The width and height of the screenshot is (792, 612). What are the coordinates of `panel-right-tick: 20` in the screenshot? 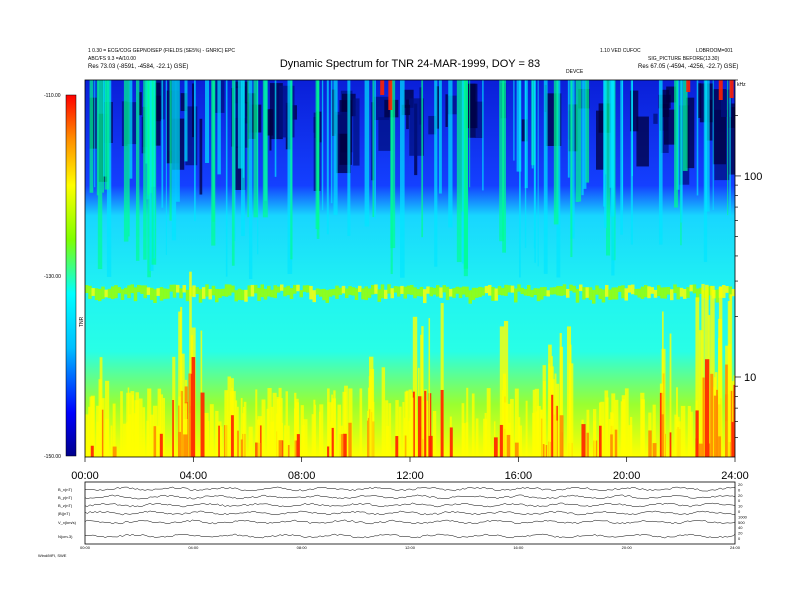 It's located at (740, 484).